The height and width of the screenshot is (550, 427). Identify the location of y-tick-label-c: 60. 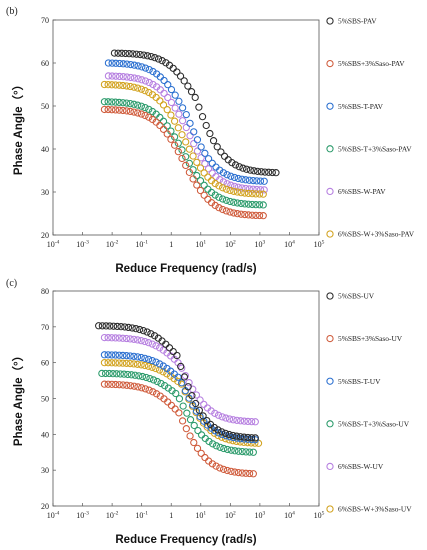
(45, 363).